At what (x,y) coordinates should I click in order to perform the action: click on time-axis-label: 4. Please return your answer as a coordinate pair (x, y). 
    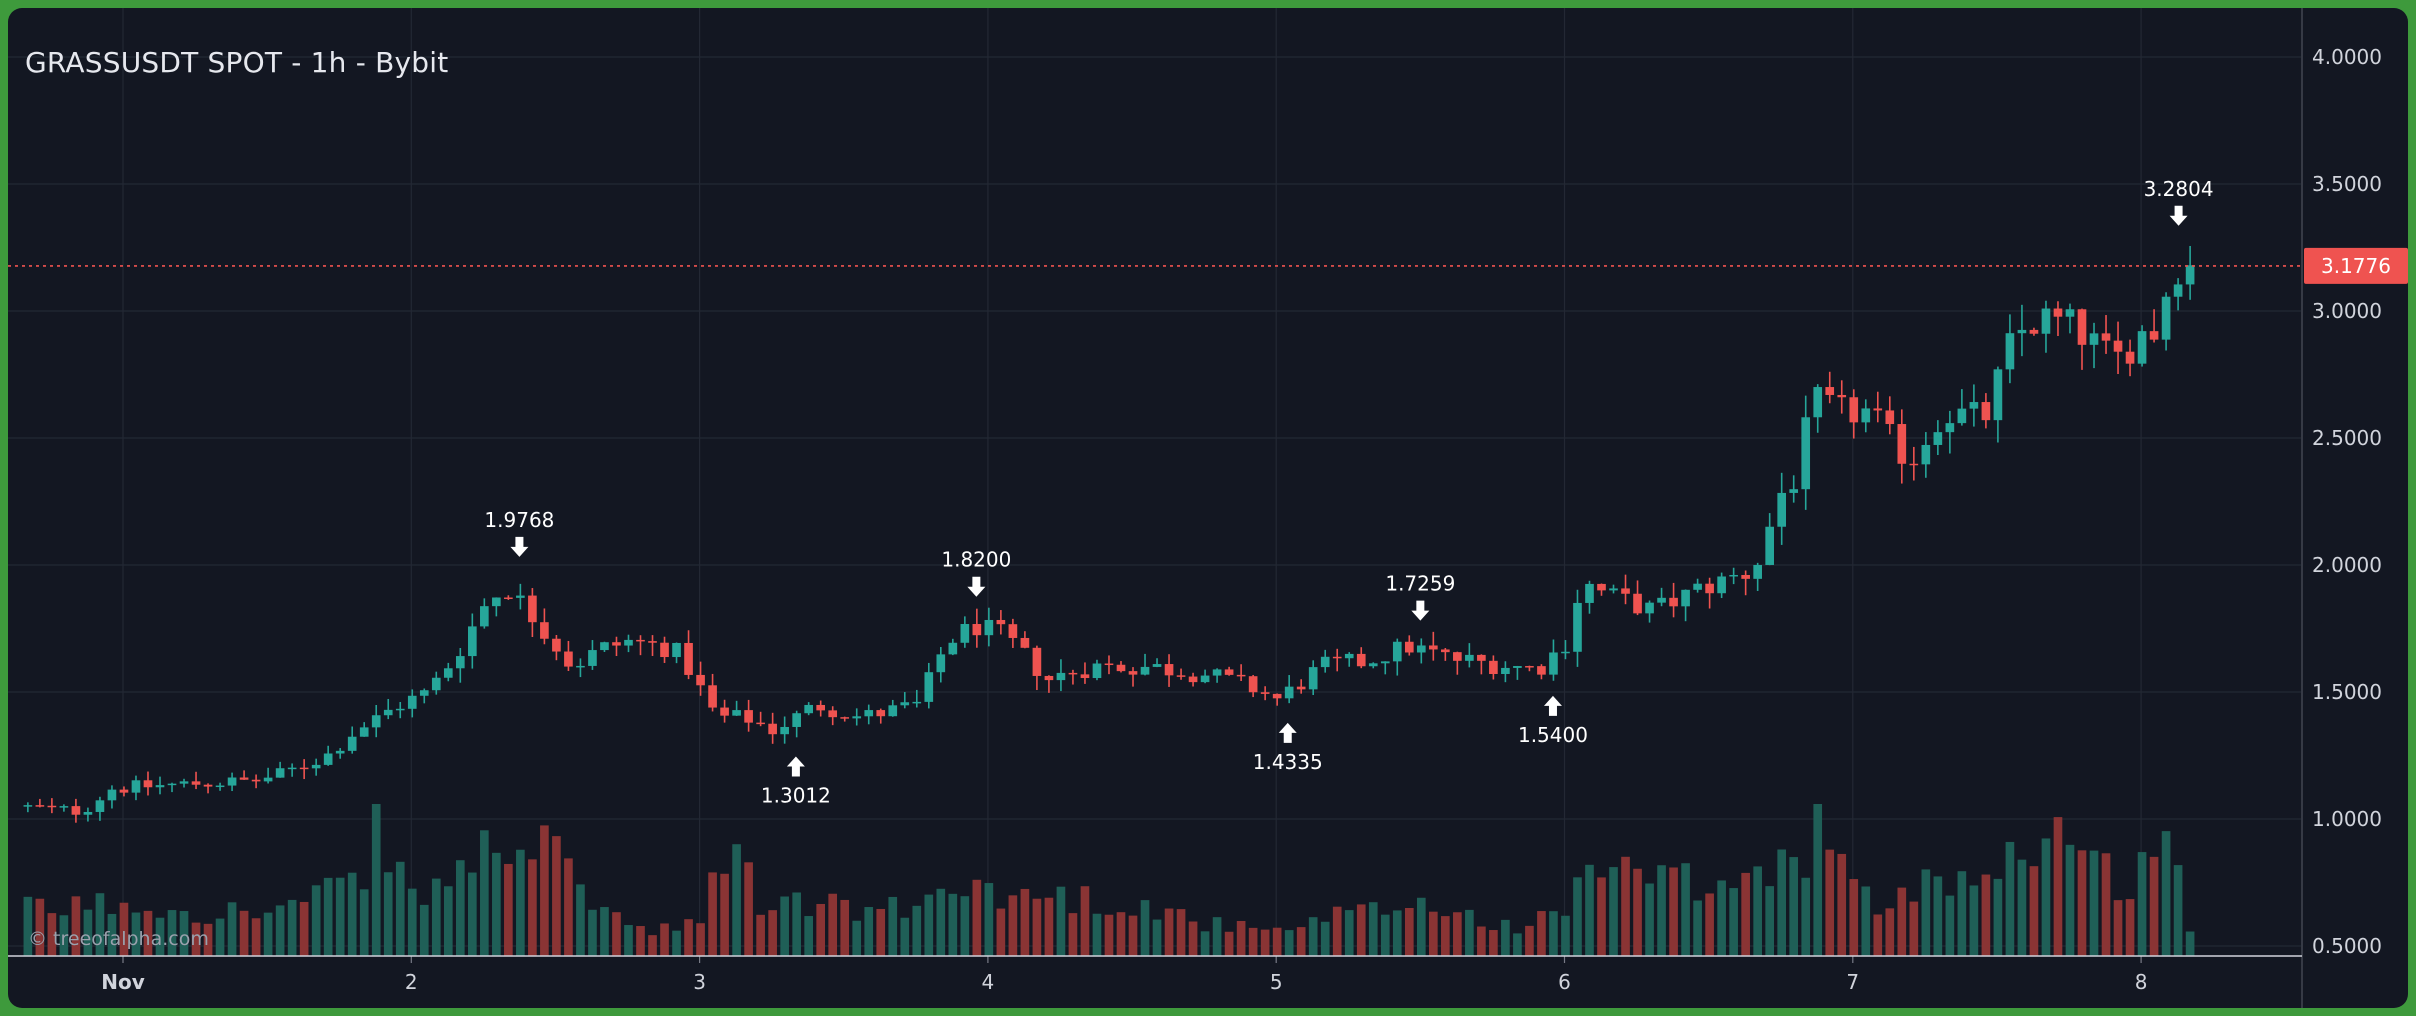
    Looking at the image, I should click on (988, 982).